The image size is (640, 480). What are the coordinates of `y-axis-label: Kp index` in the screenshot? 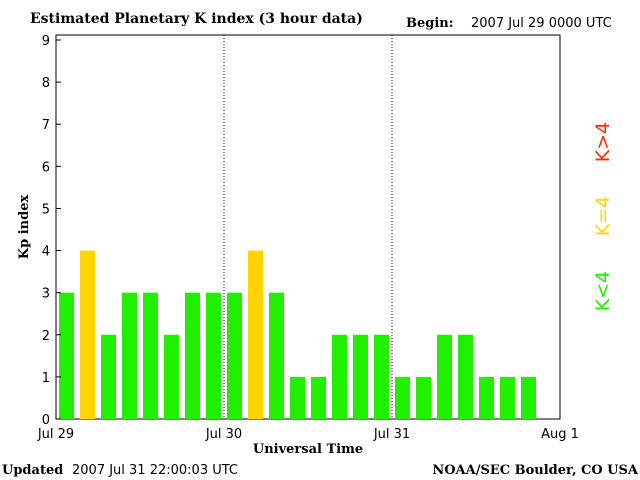 It's located at (24, 227).